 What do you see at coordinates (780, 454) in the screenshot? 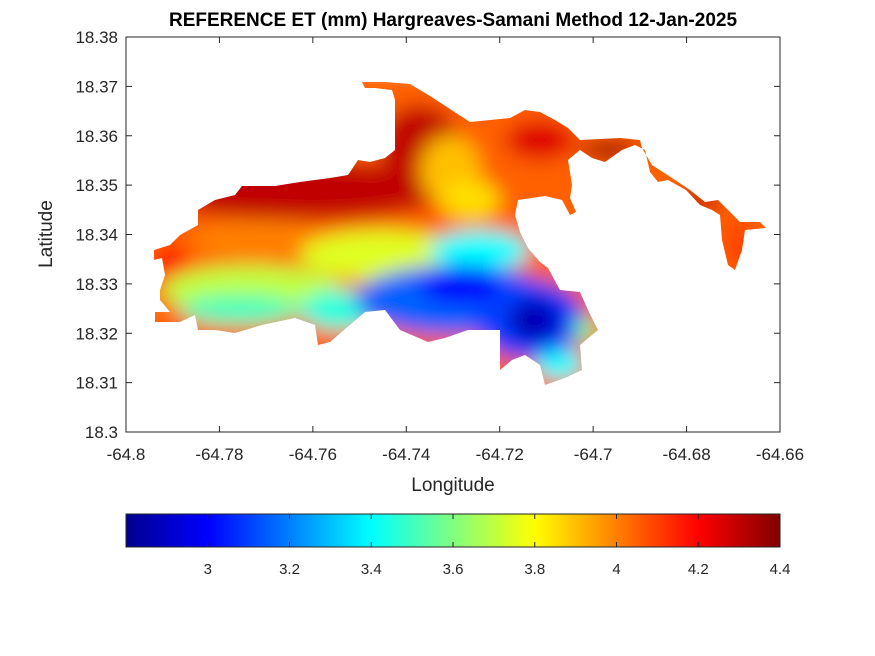
I see `x-tick-label: -64.66` at bounding box center [780, 454].